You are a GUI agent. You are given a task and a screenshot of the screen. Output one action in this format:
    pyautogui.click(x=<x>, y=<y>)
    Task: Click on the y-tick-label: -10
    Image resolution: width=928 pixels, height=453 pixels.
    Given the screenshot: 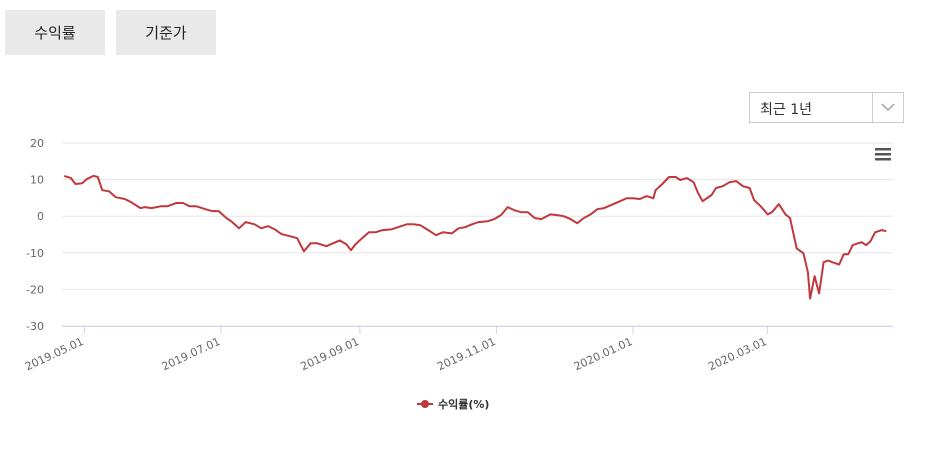 What is the action you would take?
    pyautogui.click(x=35, y=253)
    